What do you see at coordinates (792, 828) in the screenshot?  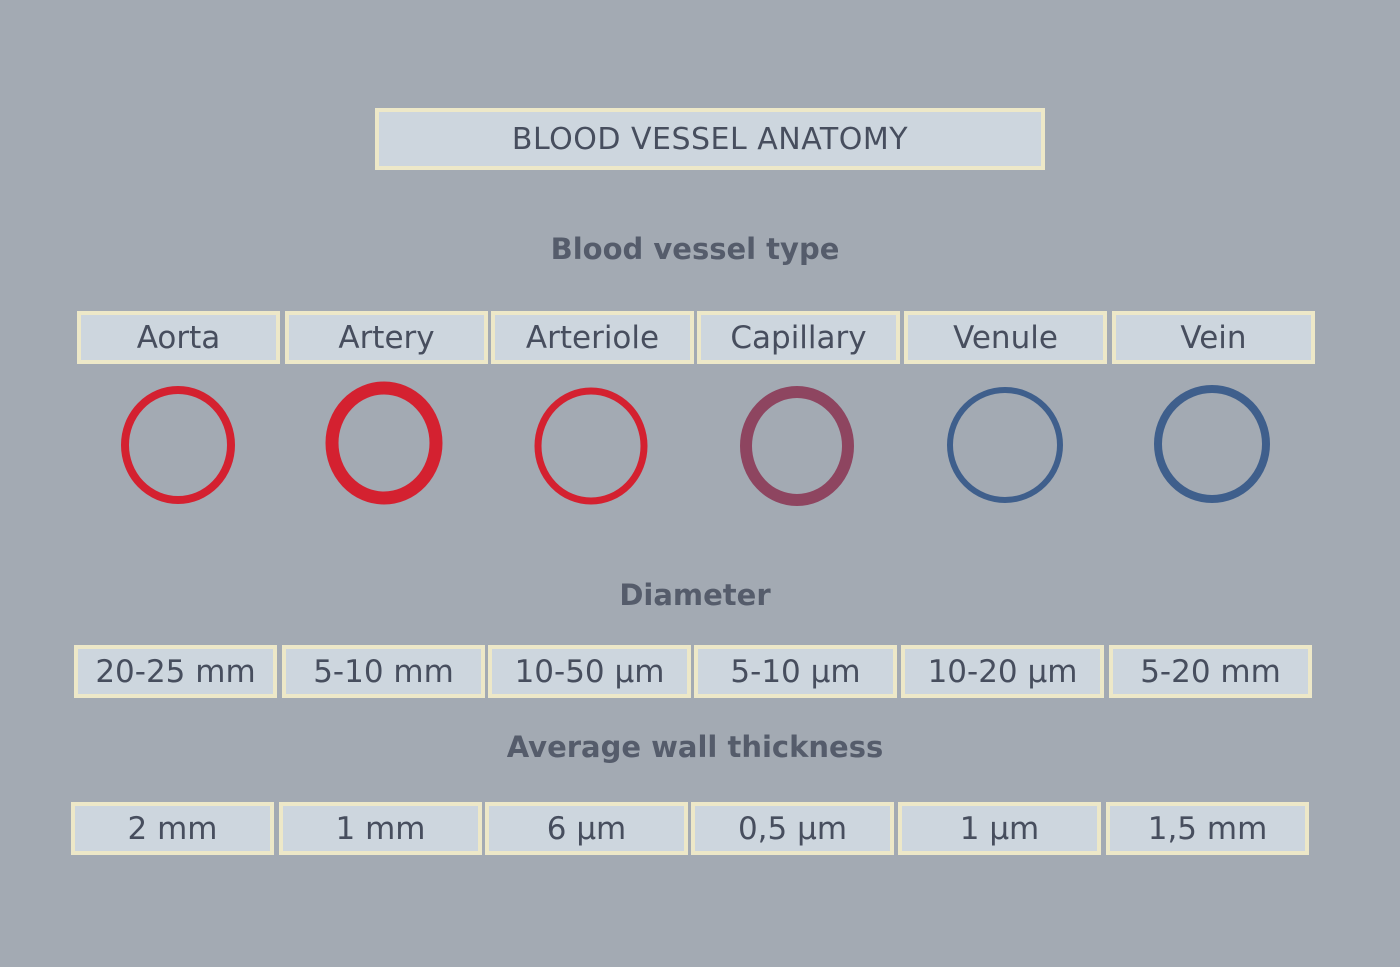 I see `wall-thickness-value: 0,5 µm` at bounding box center [792, 828].